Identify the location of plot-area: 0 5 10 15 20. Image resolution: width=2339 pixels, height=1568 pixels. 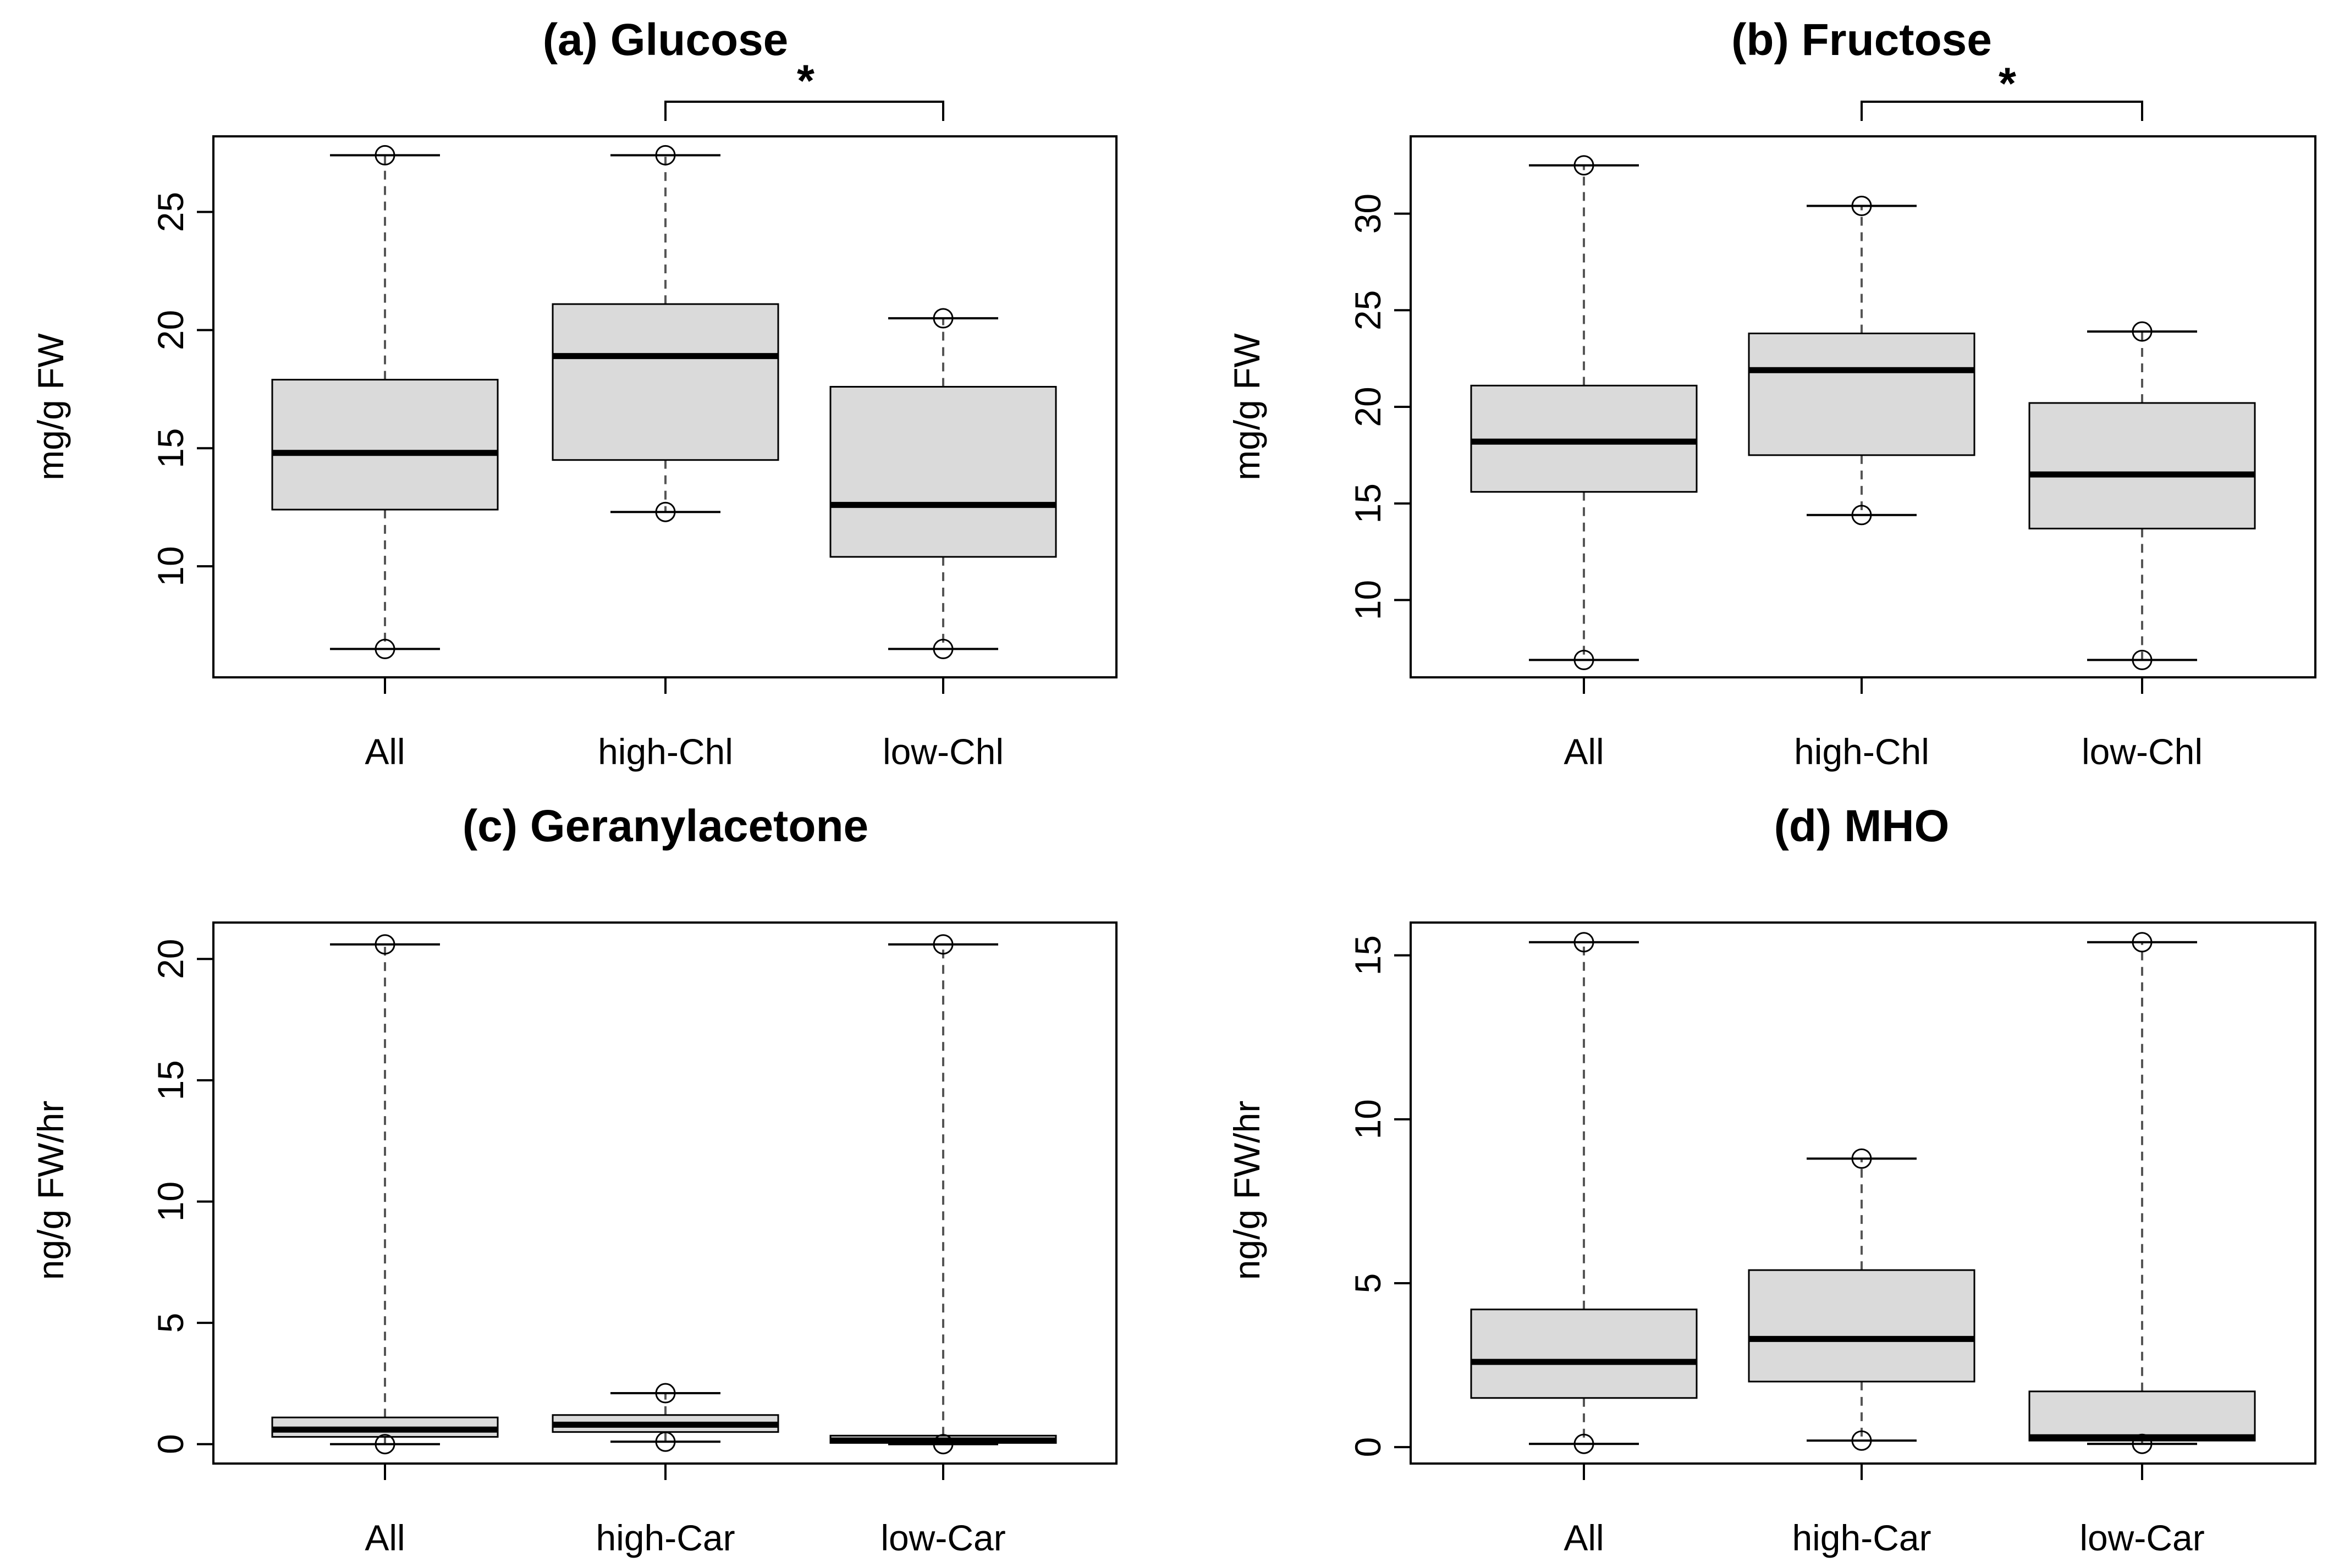
(634, 1200).